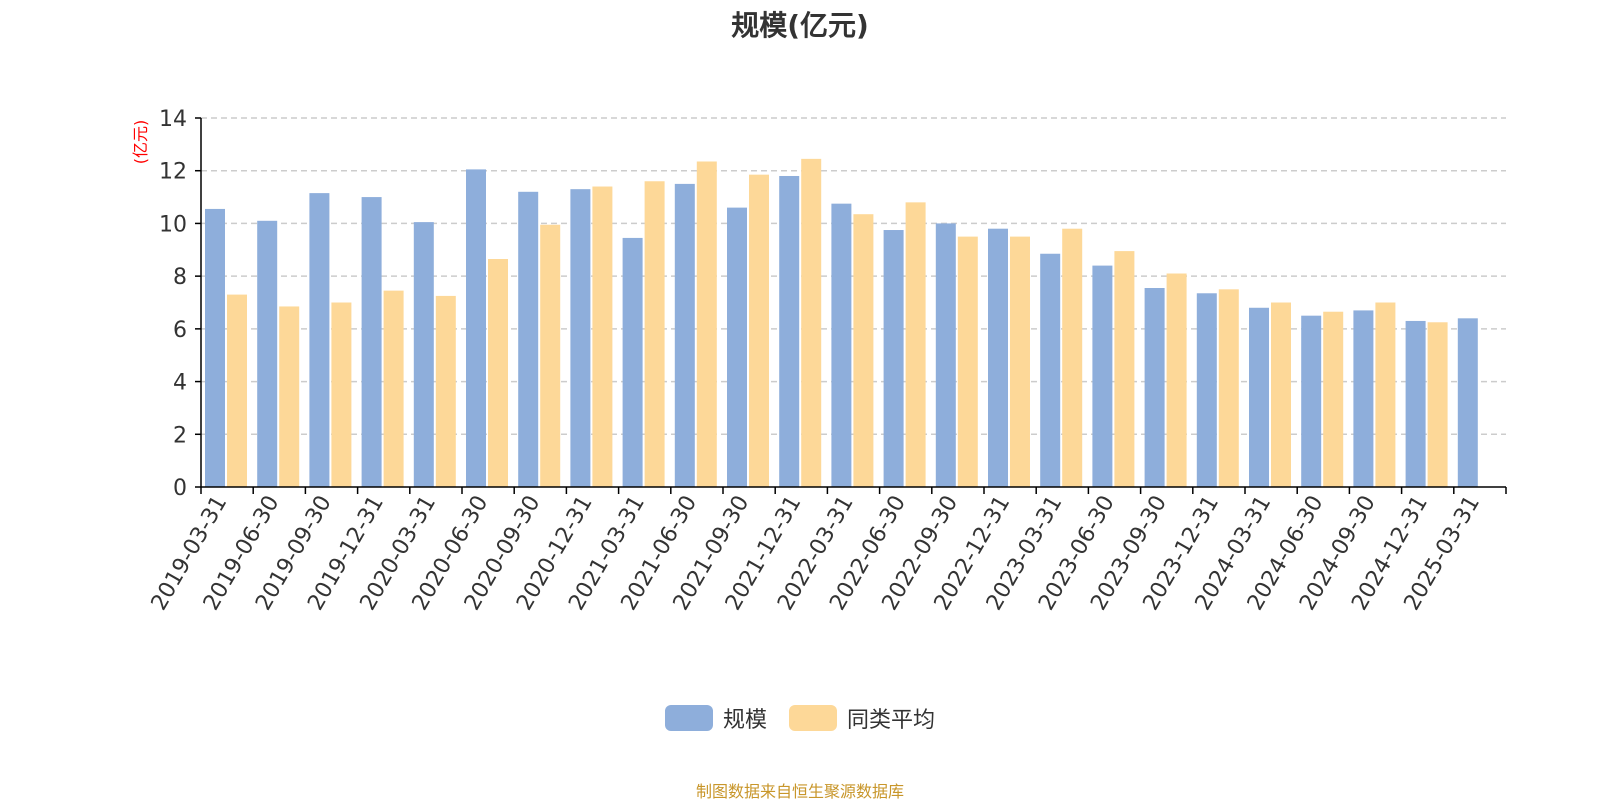 This screenshot has width=1600, height=802. I want to click on legend: 规模 同类平均, so click(800, 718).